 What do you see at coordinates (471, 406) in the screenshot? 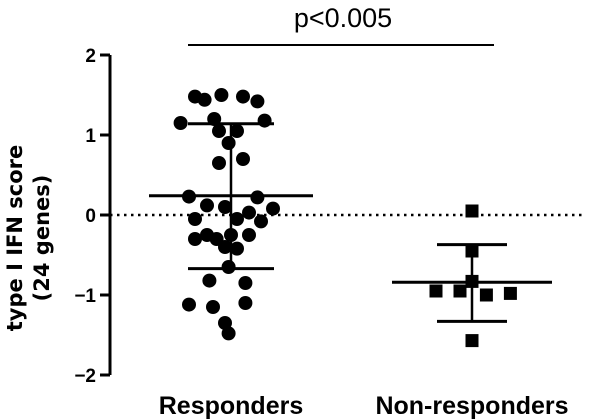
I see `x-category-label: Non-responders` at bounding box center [471, 406].